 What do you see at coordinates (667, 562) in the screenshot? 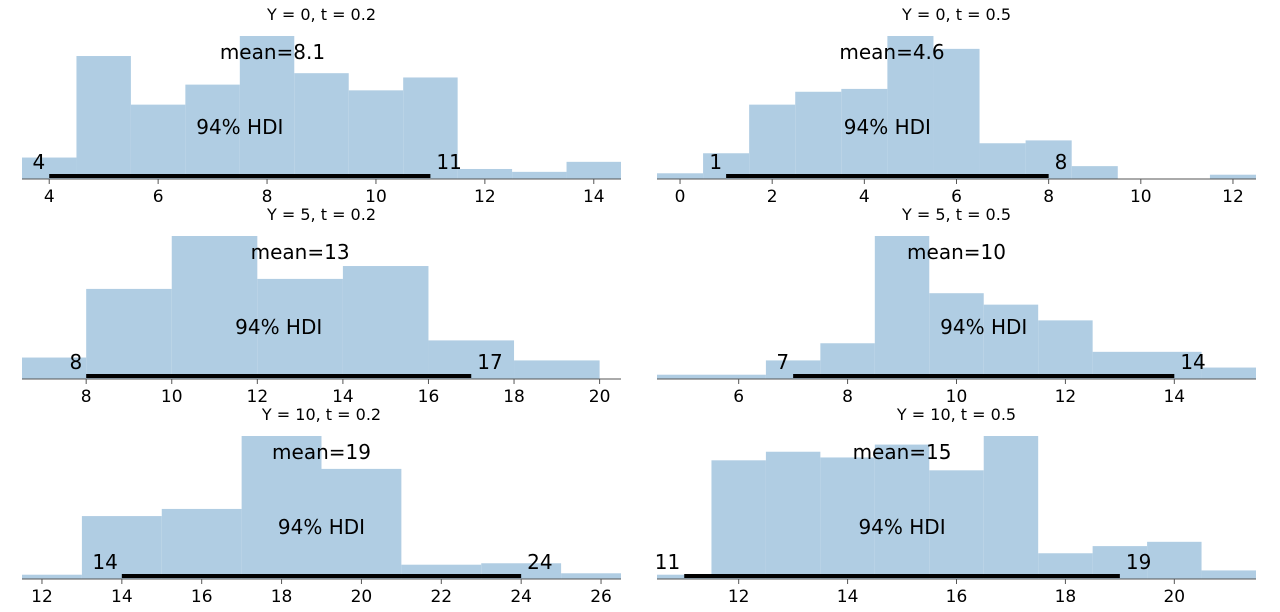
I see `hdi-low-label: 11` at bounding box center [667, 562].